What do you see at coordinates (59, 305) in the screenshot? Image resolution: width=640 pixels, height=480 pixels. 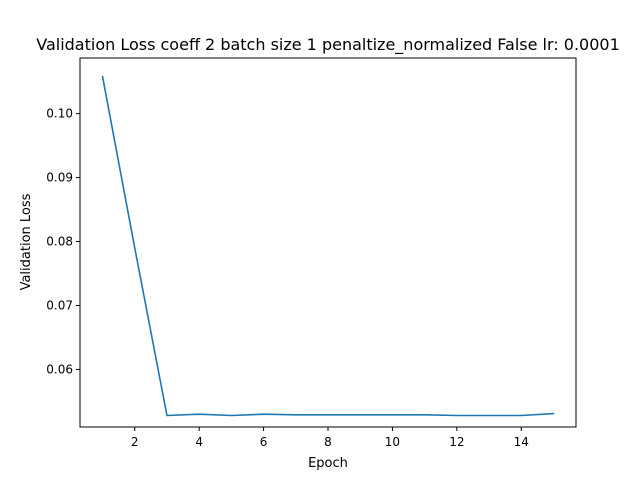 I see `y-tick-label: 0.07` at bounding box center [59, 305].